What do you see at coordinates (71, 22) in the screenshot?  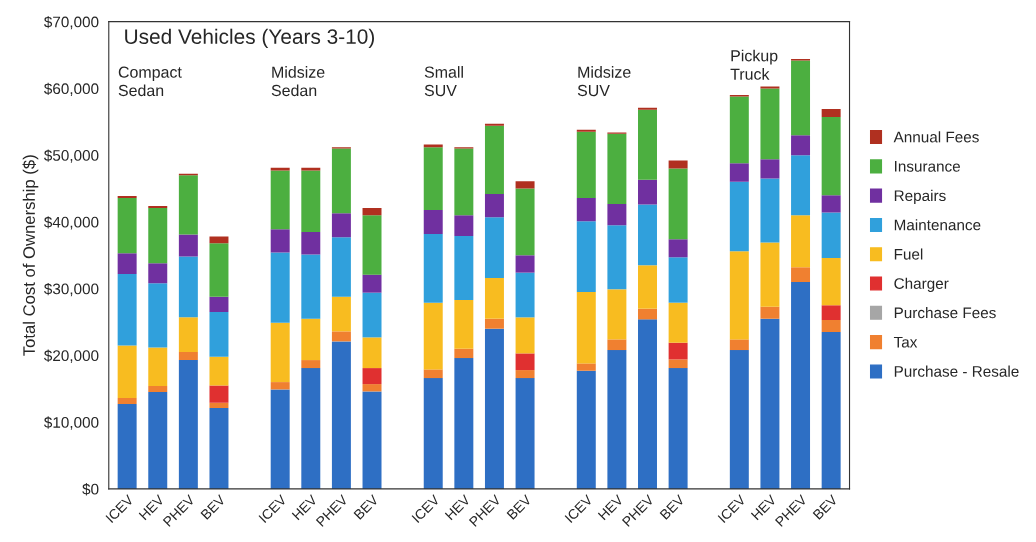 I see `y-tick-label: $70,000` at bounding box center [71, 22].